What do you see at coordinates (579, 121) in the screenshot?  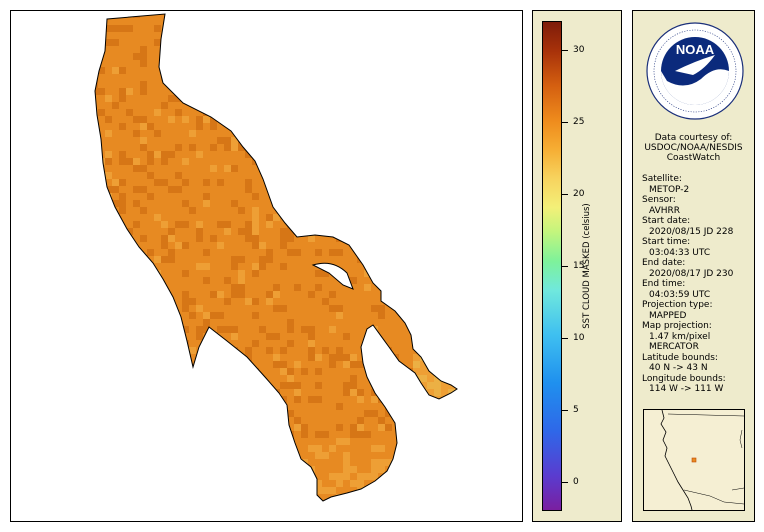 I see `colorbar-tick-label: 25` at bounding box center [579, 121].